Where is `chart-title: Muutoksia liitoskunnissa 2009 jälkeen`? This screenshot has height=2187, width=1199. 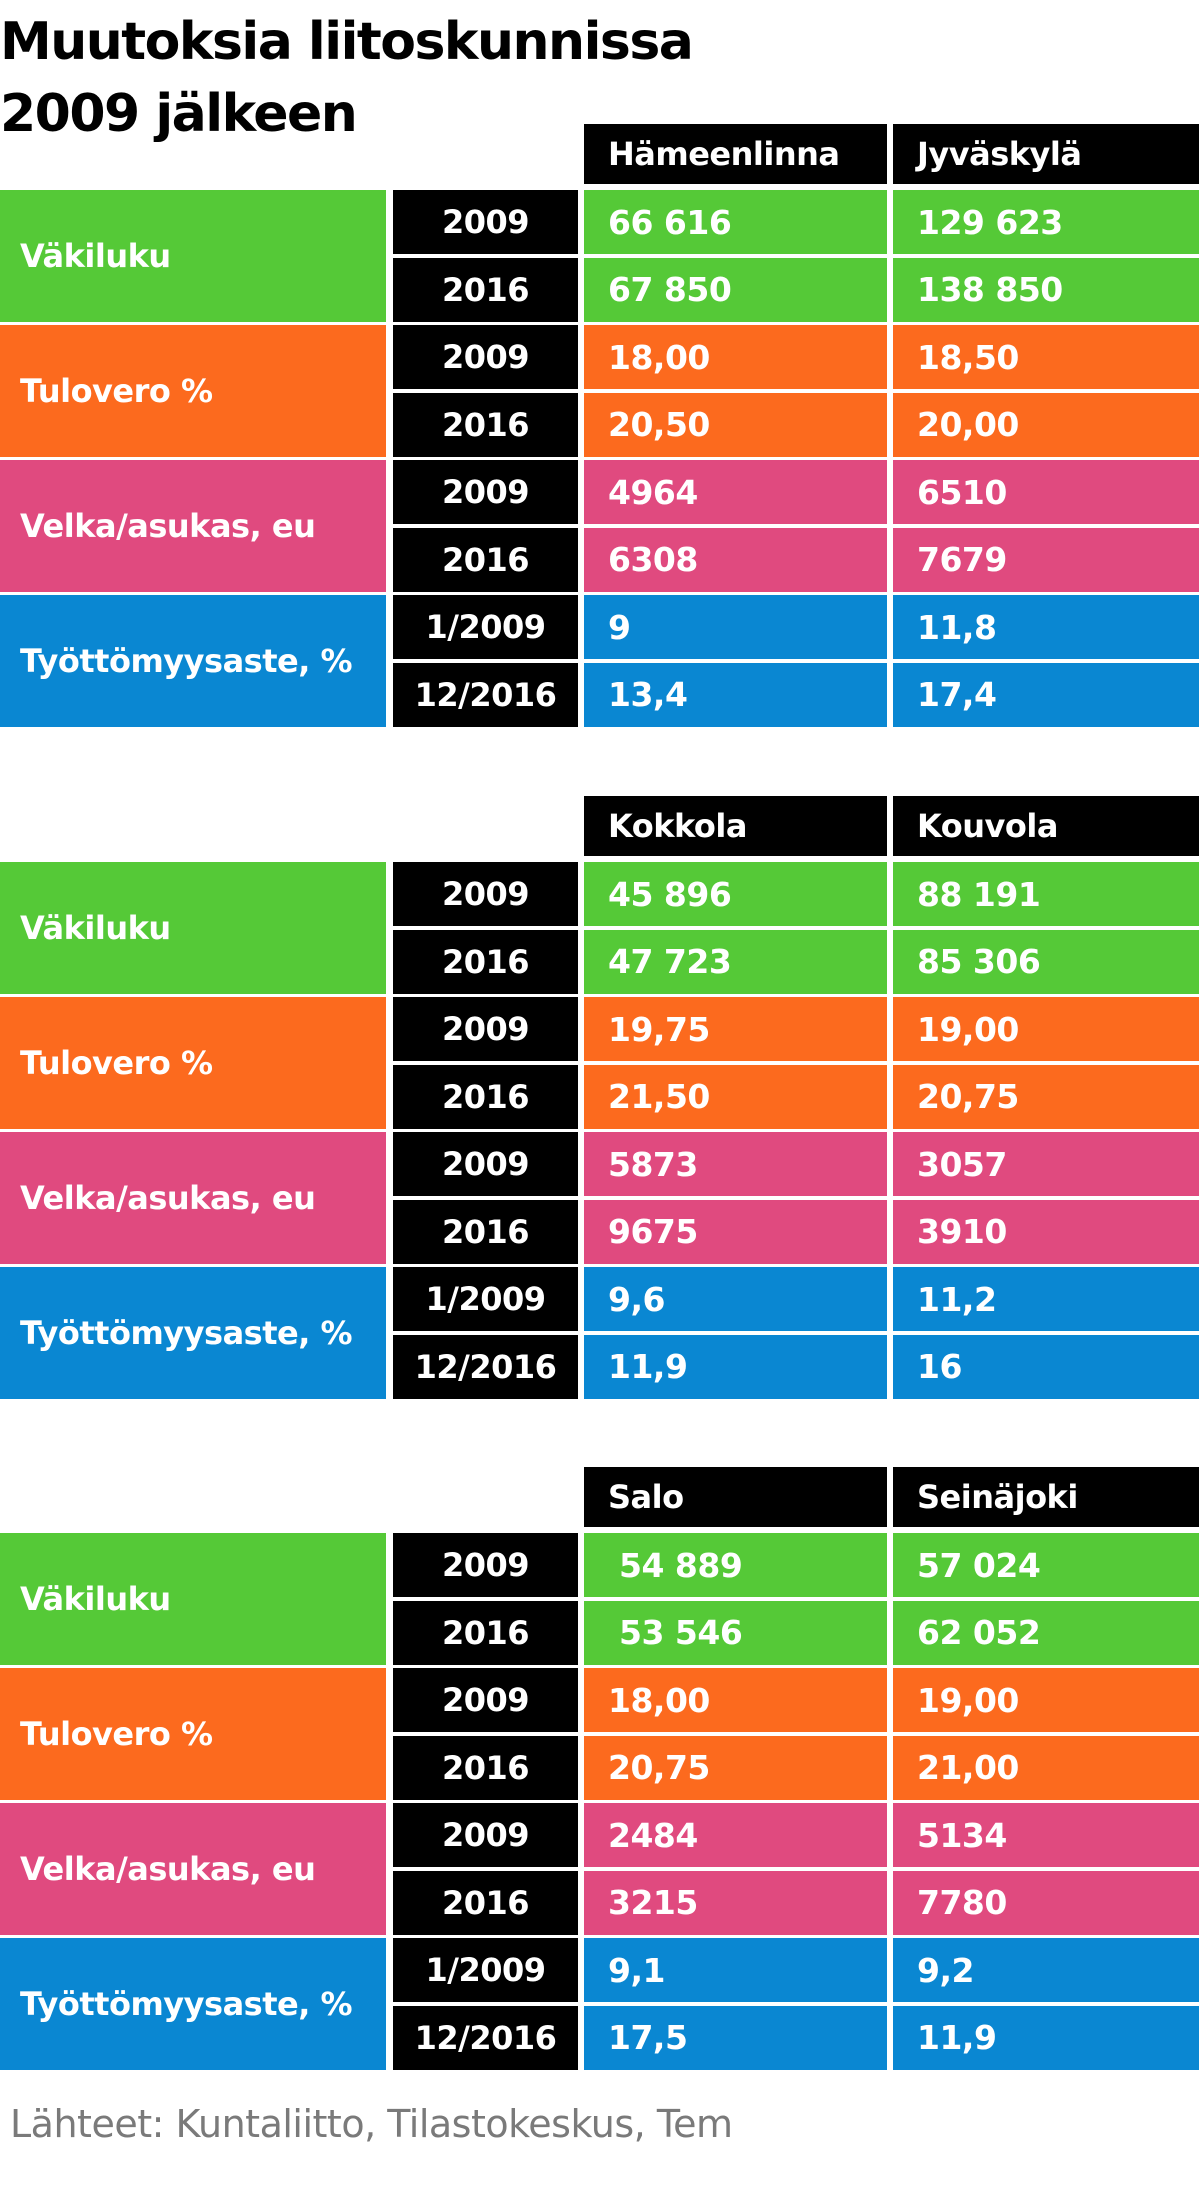
chart-title: Muutoksia liitoskunnissa 2009 jälkeen is located at coordinates (347, 78).